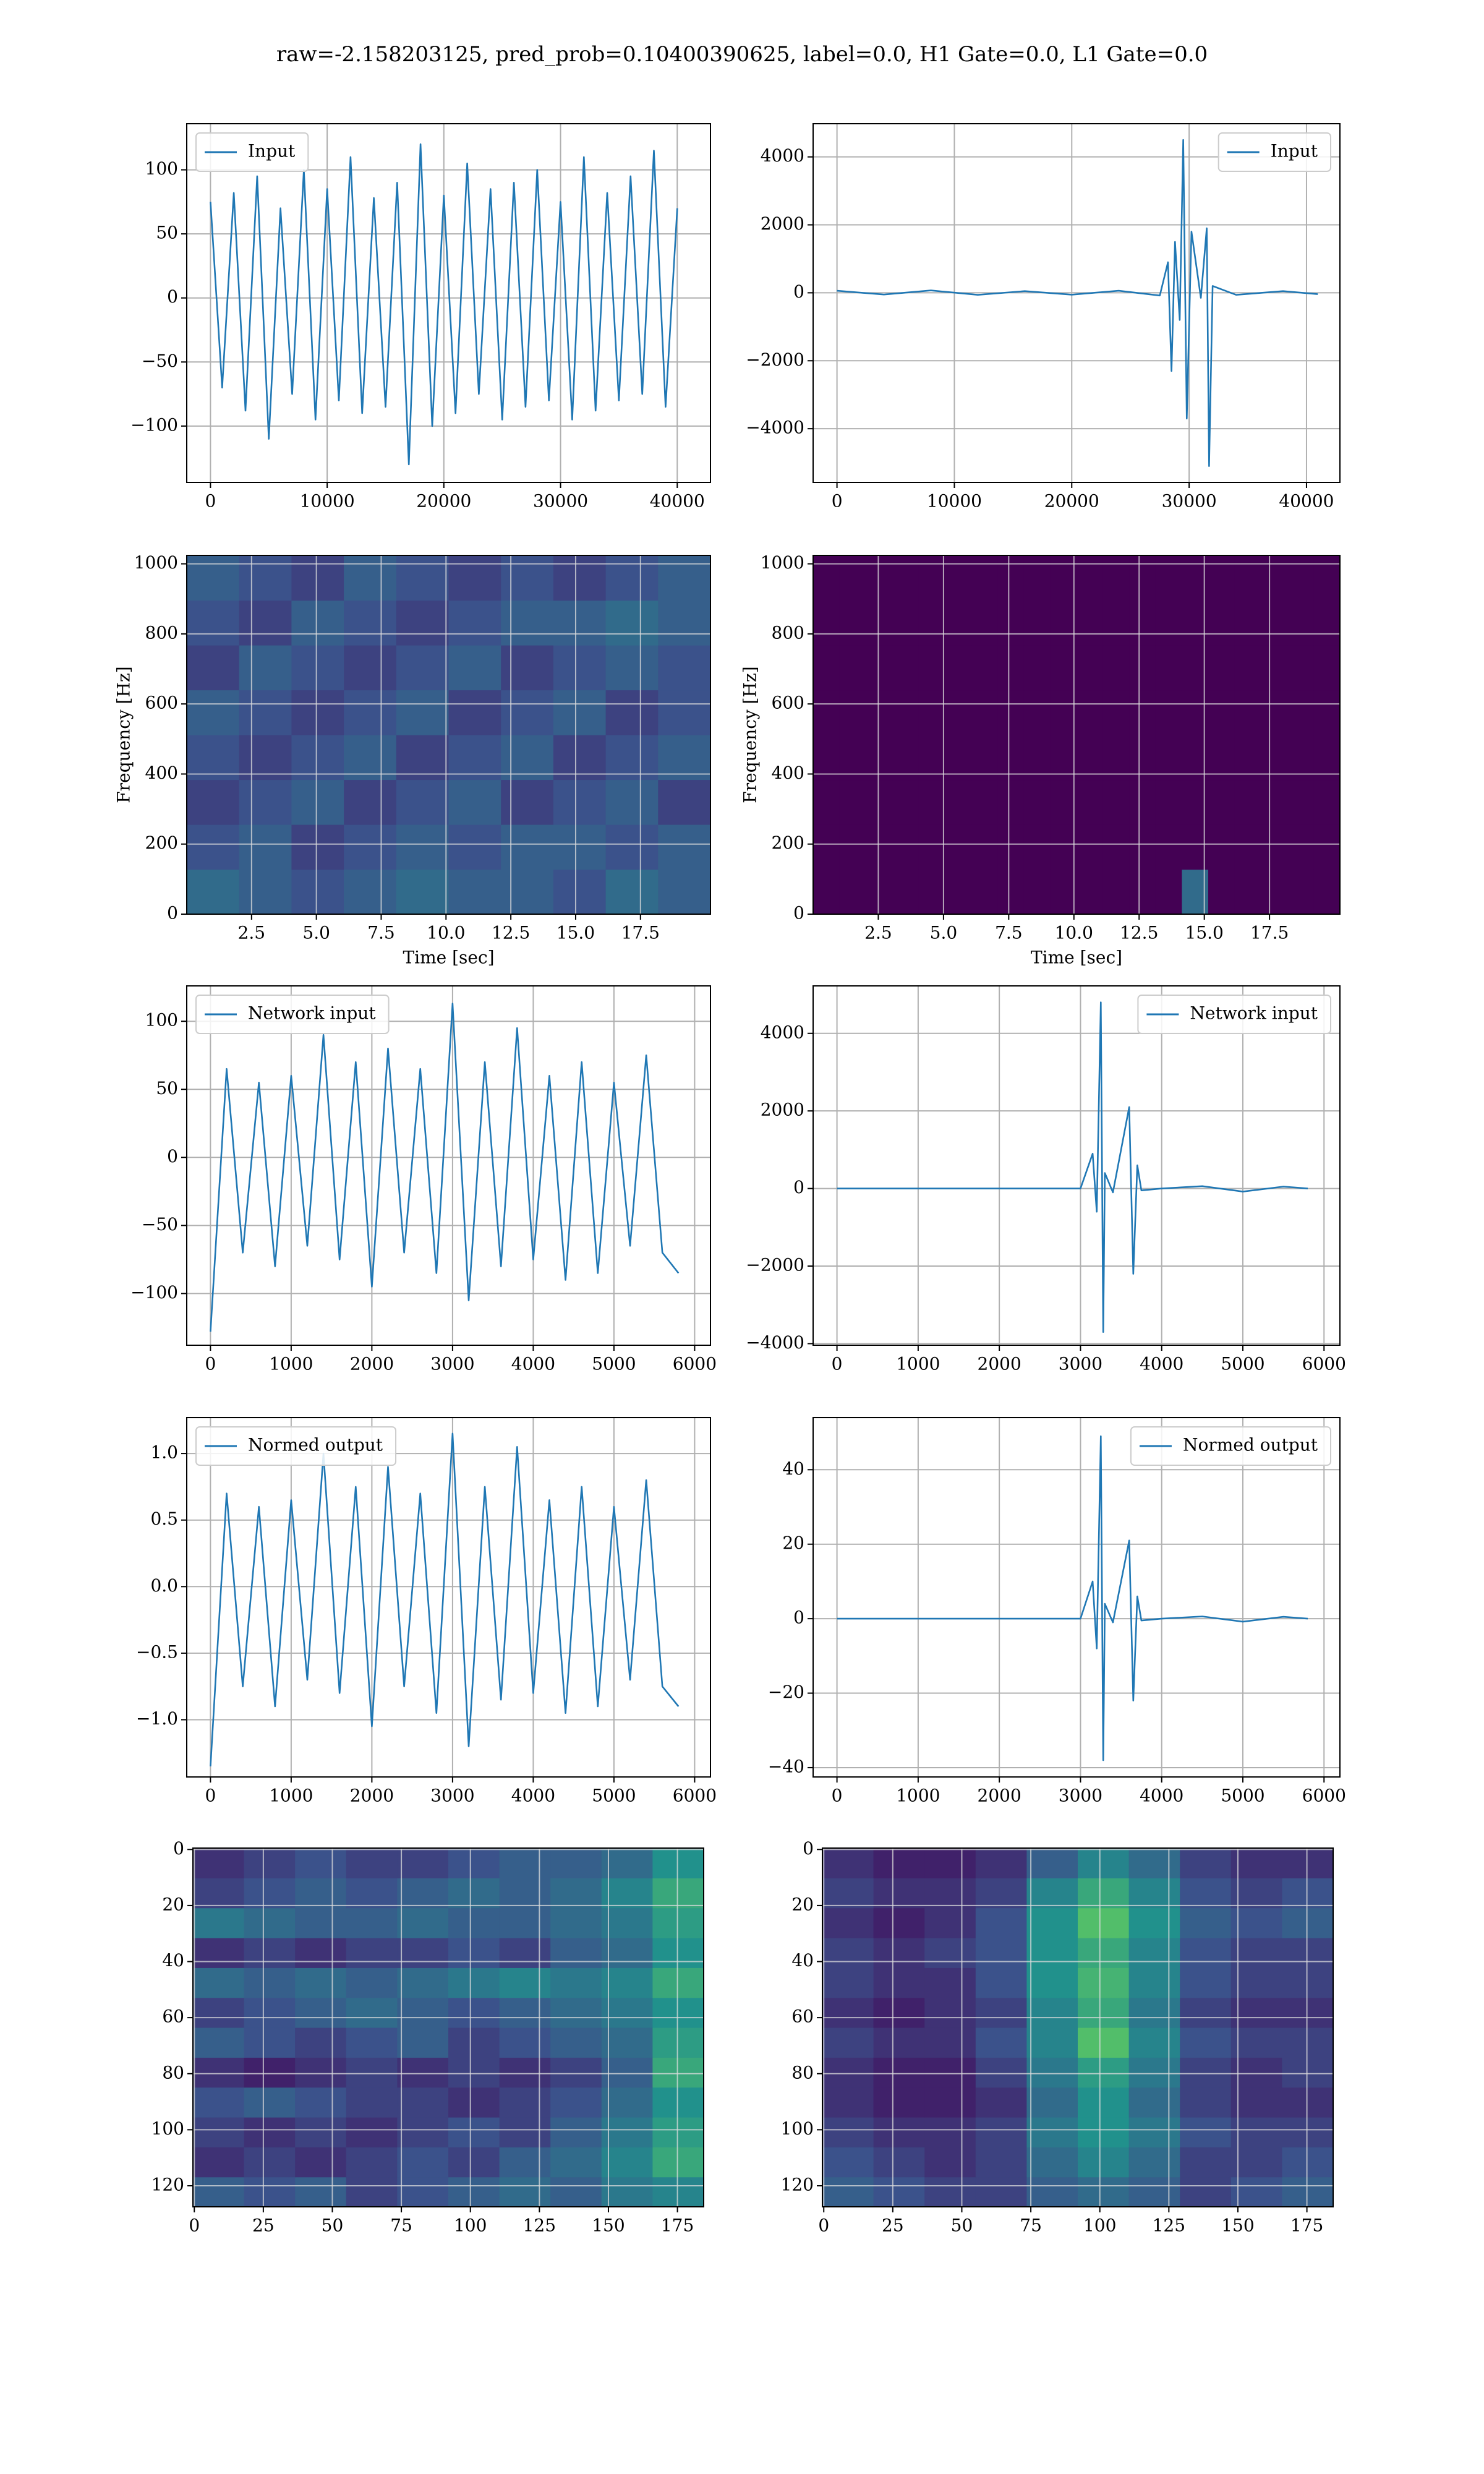 This screenshot has width=1484, height=2474. Describe the element at coordinates (1099, 2225) in the screenshot. I see `x-tick-label: 100` at that location.